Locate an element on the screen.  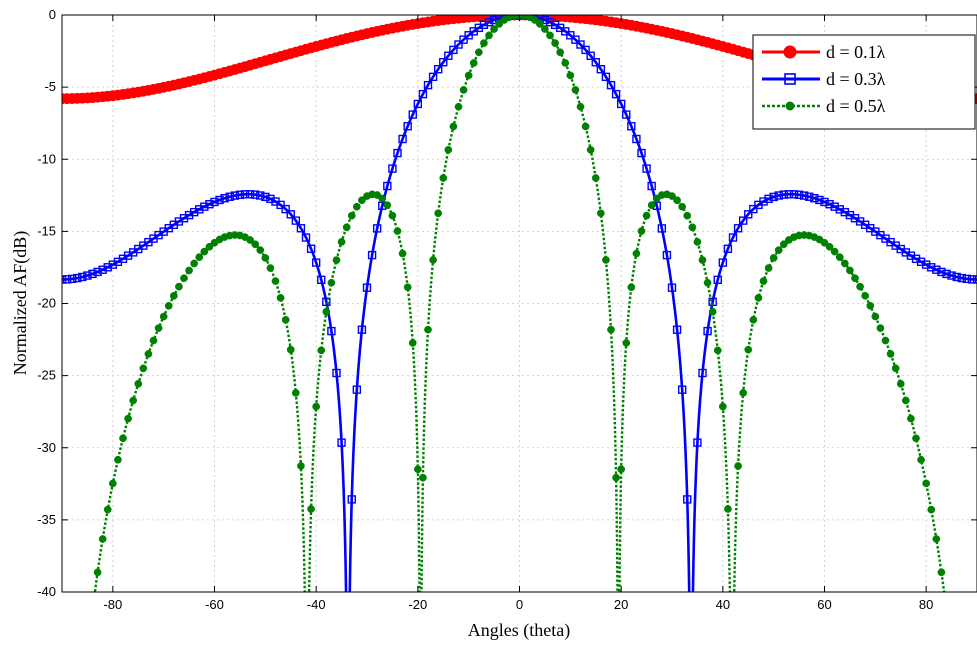
legend-item: d = 0.3λ is located at coordinates (824, 79).